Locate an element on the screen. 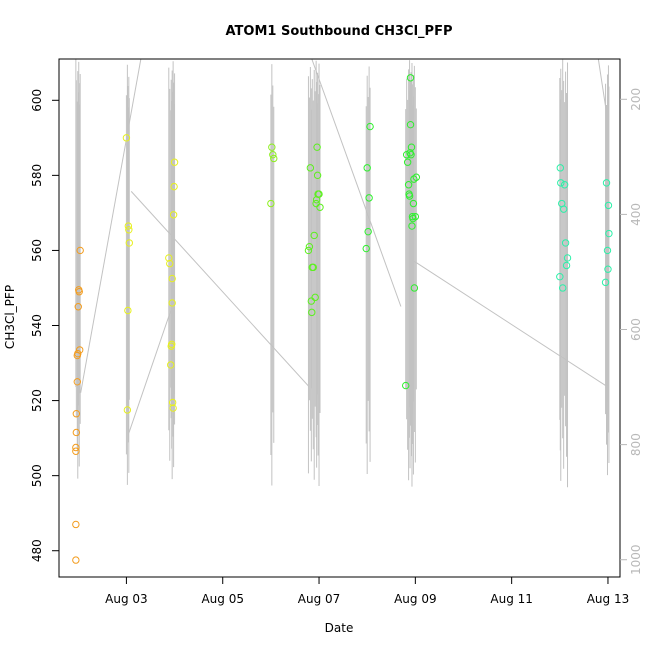 This screenshot has height=650, width=650. y2-tick-label: 600 is located at coordinates (636, 329).